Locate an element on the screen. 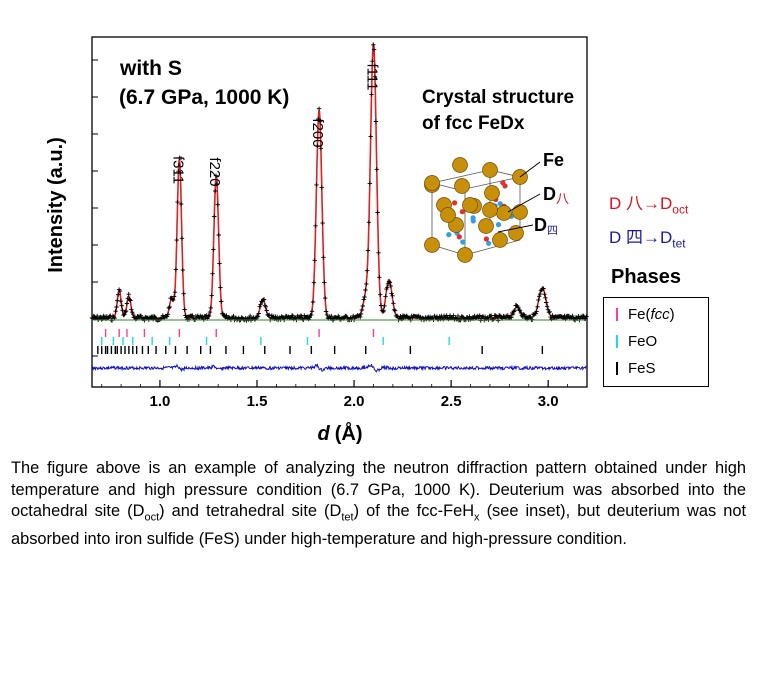  legend-mark-feo is located at coordinates (617, 341).